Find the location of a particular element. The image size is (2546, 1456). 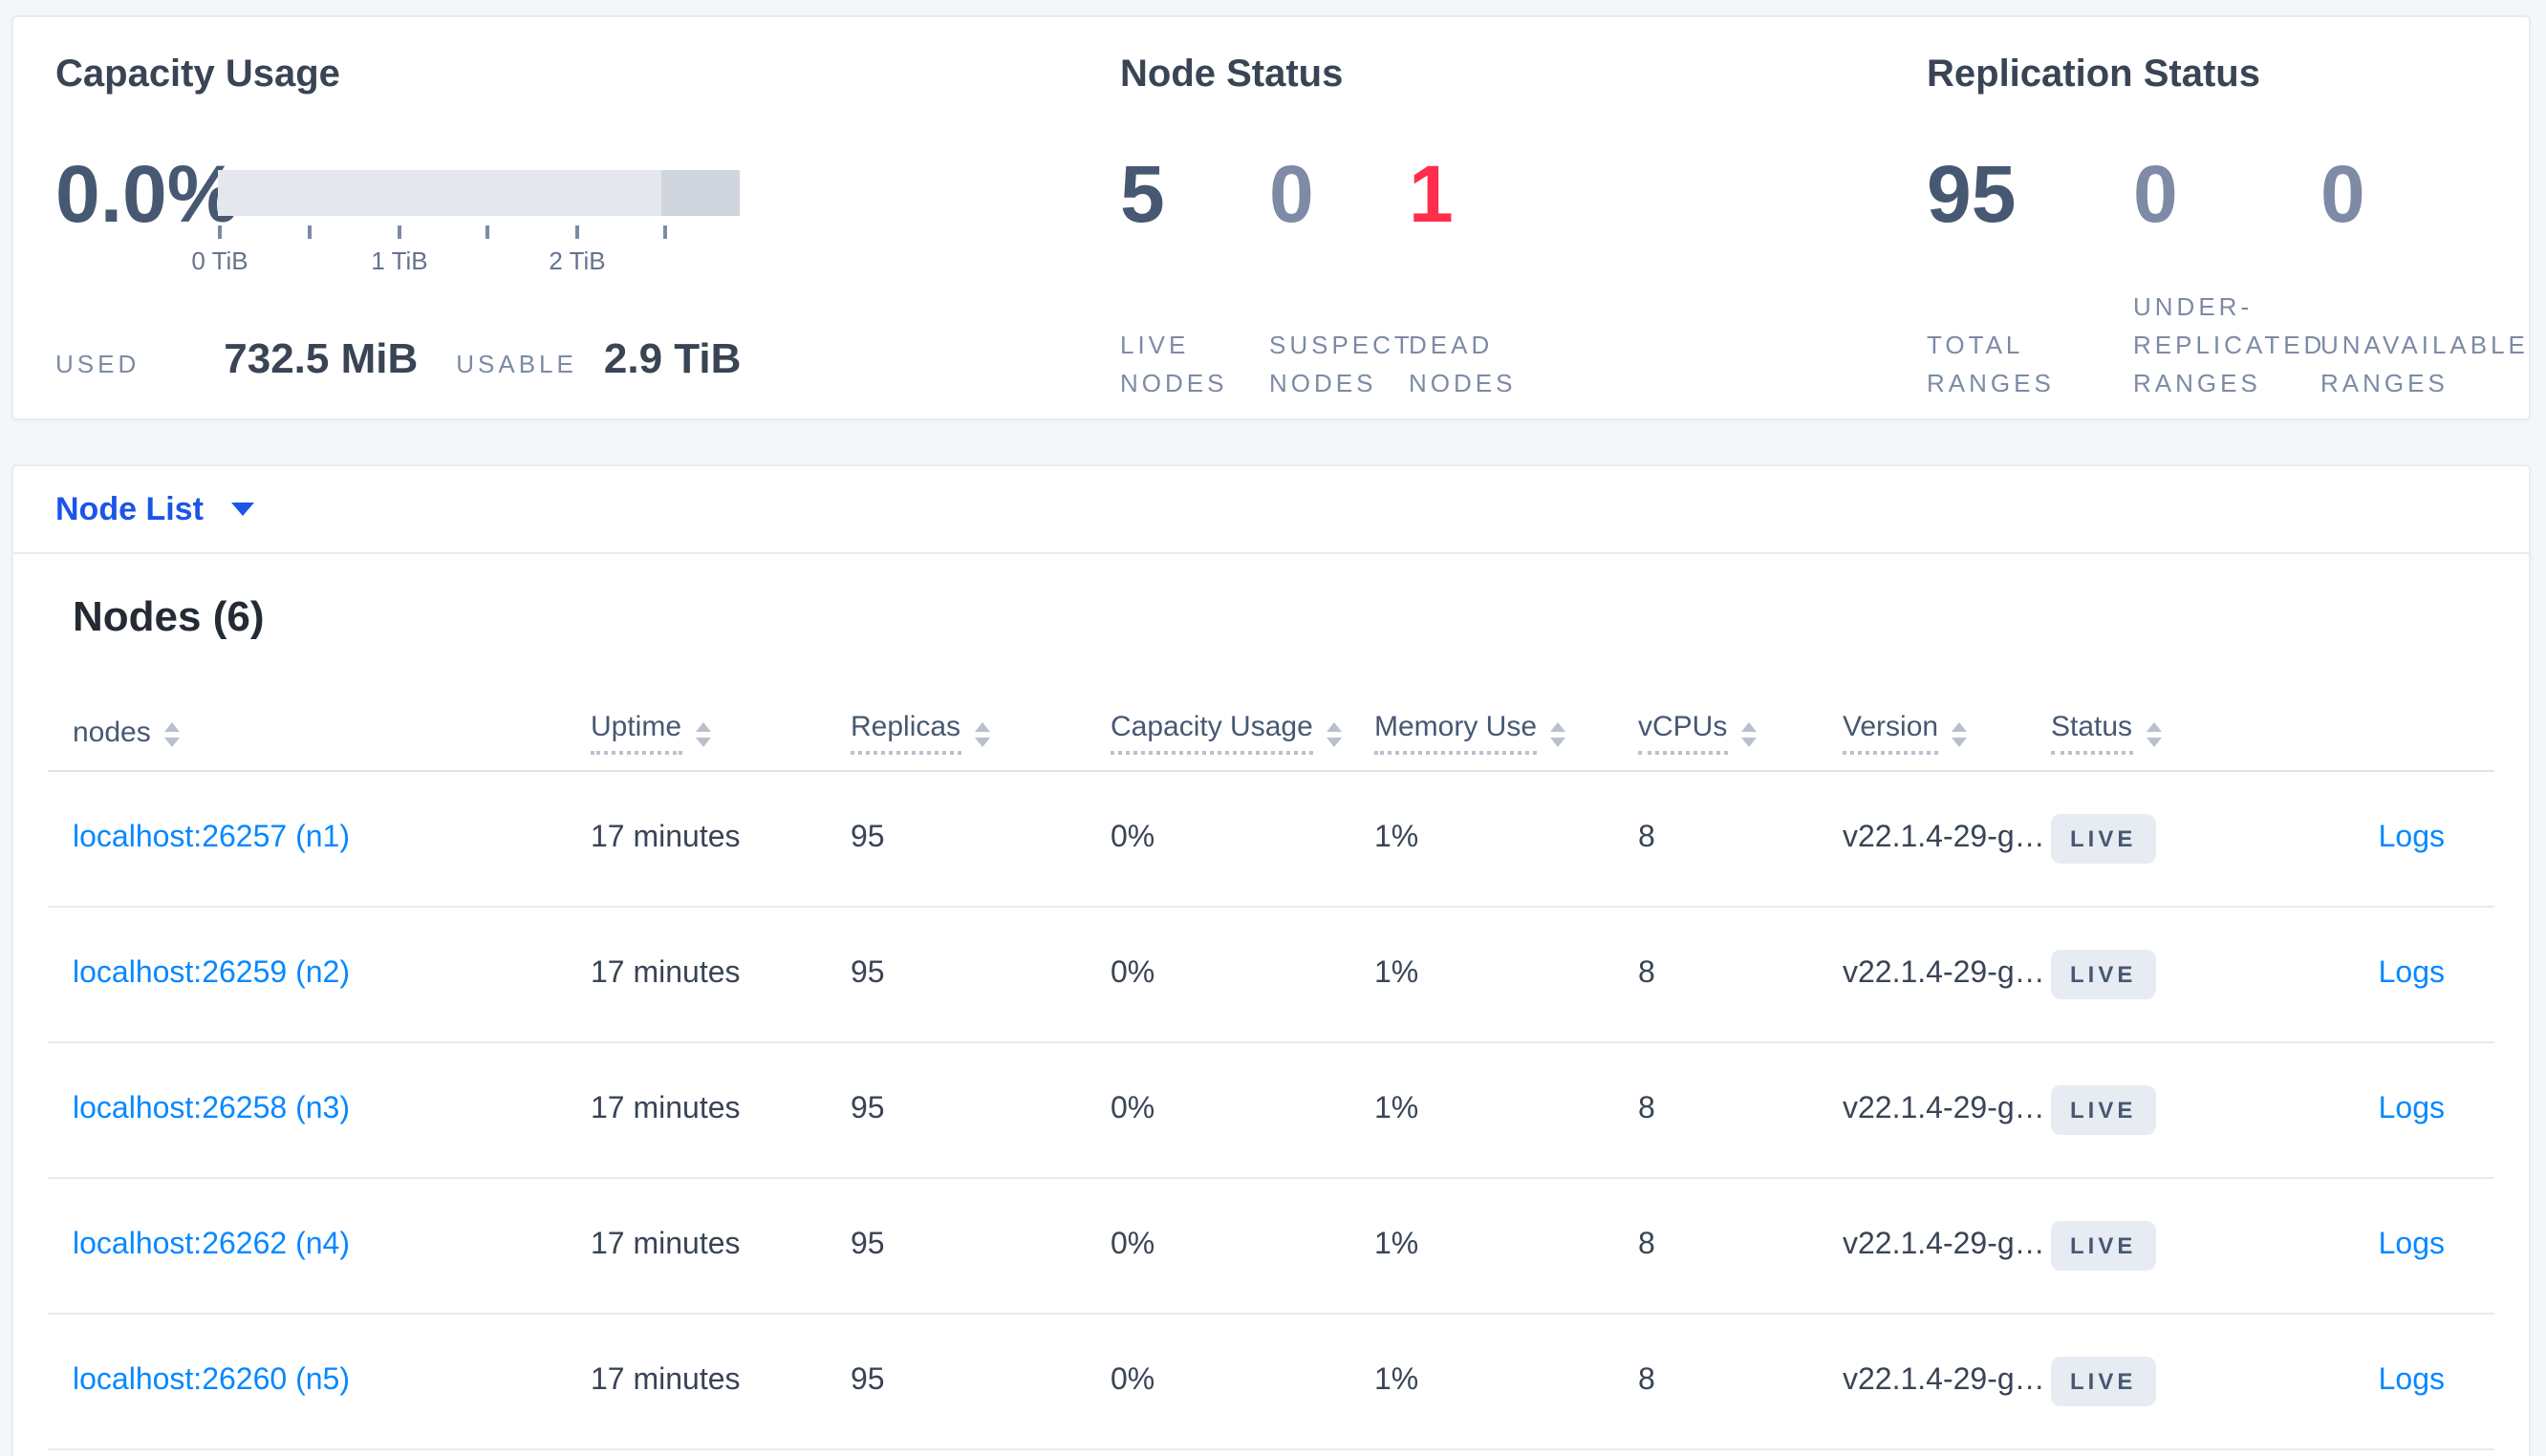

column-header-memory-use: Memory Use is located at coordinates (1506, 733).